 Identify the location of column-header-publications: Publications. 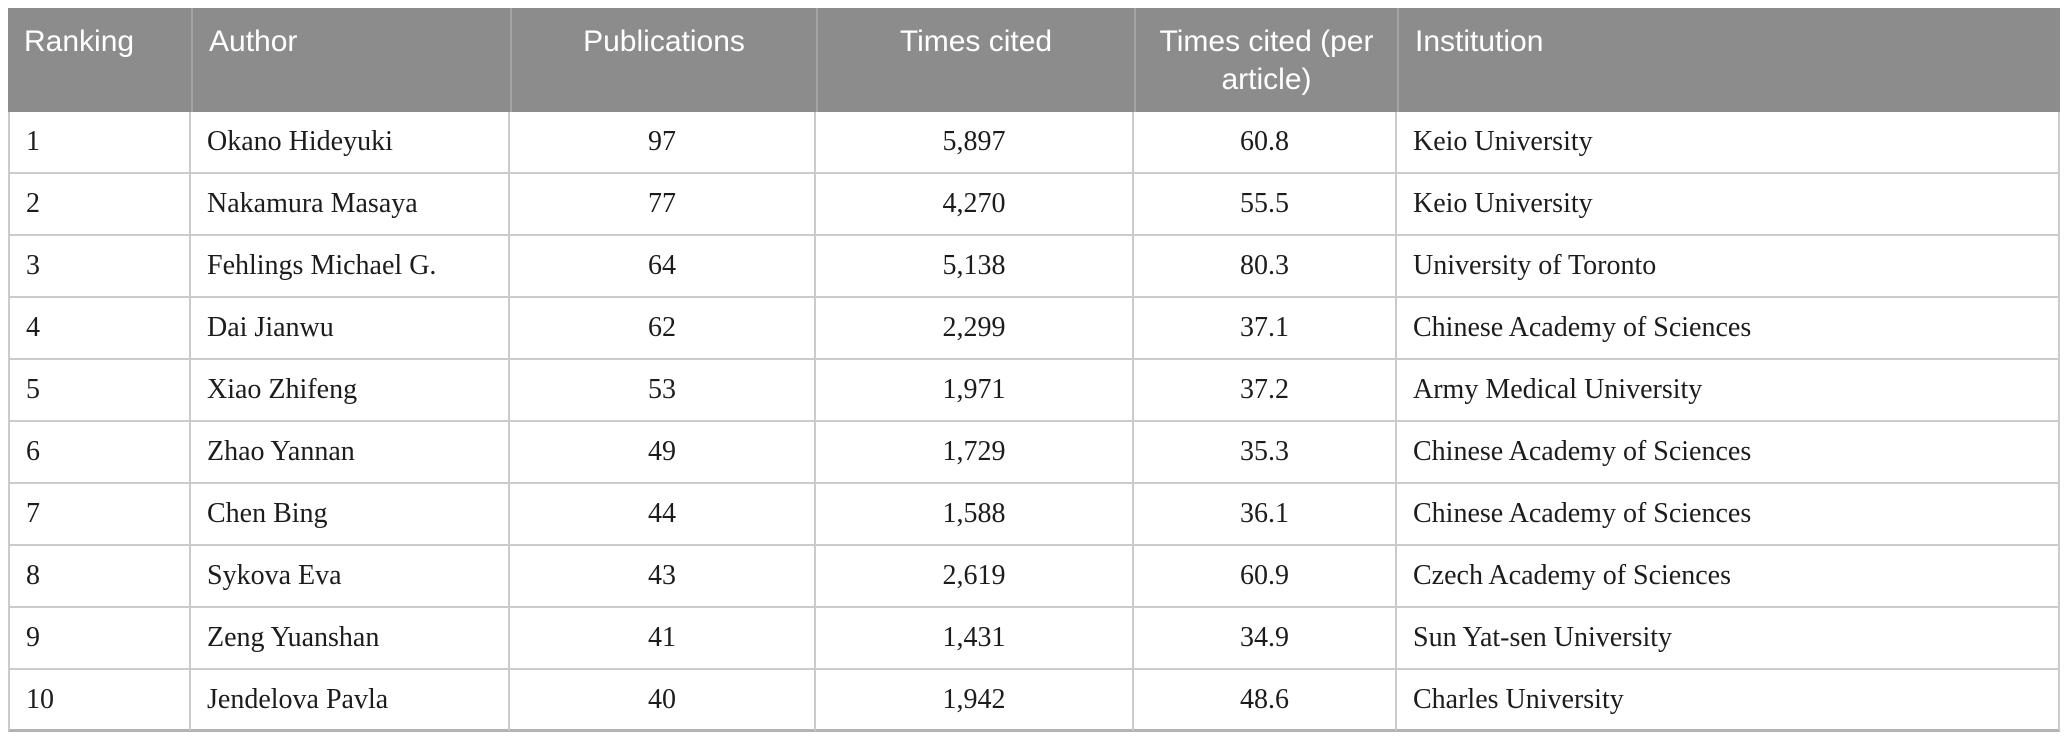
(663, 60).